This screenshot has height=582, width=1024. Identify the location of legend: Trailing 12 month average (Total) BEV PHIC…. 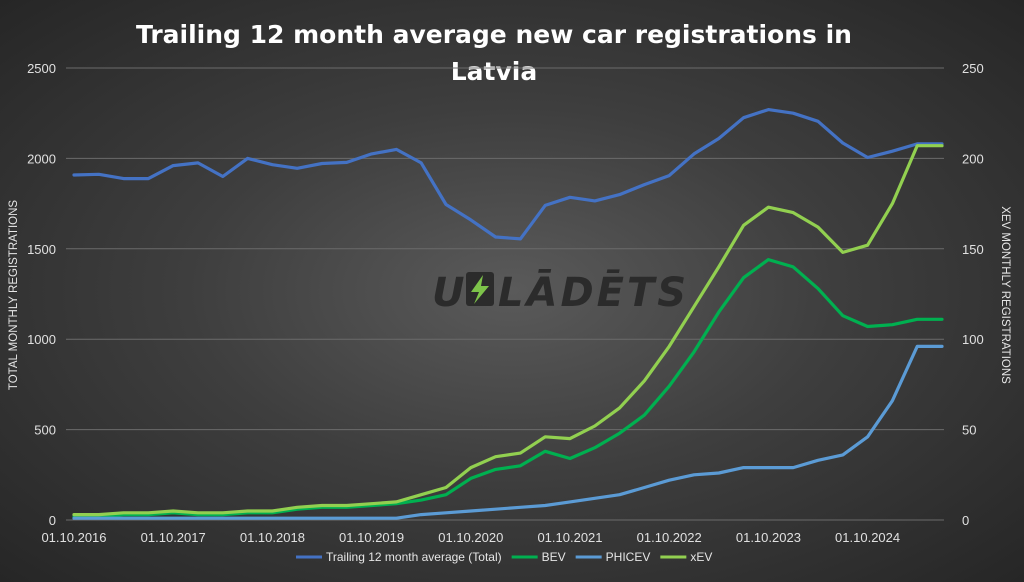
(504, 557).